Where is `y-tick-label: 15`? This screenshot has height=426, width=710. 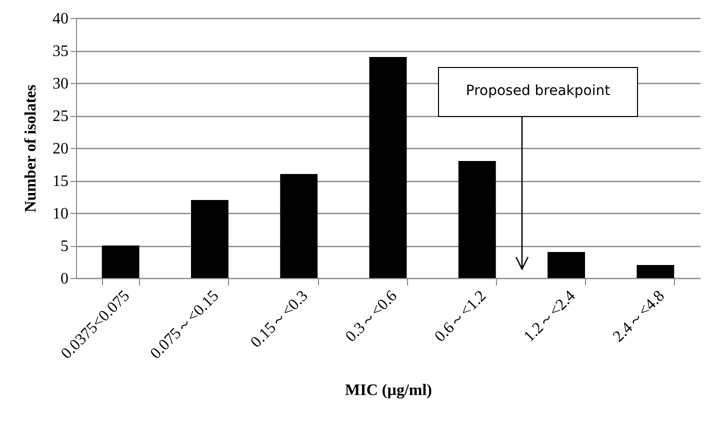
y-tick-label: 15 is located at coordinates (60, 181).